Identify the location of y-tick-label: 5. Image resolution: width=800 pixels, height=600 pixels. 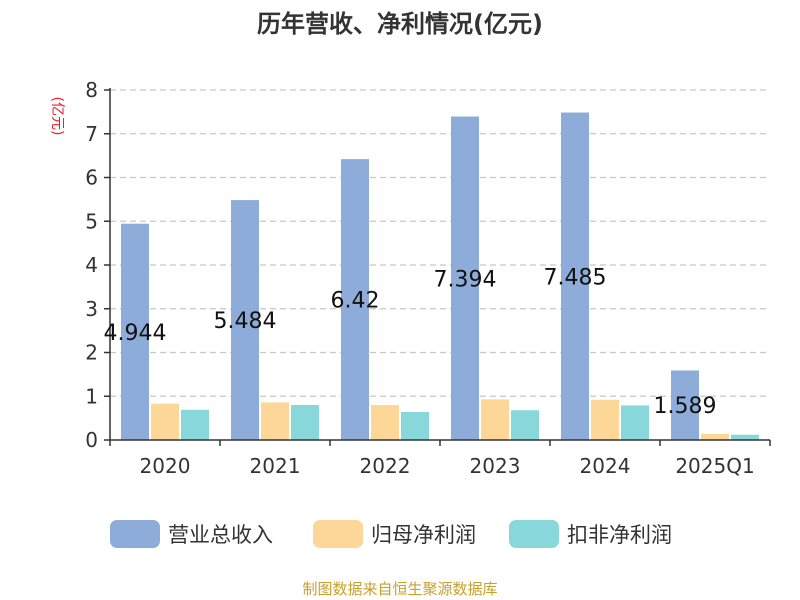
(91, 221).